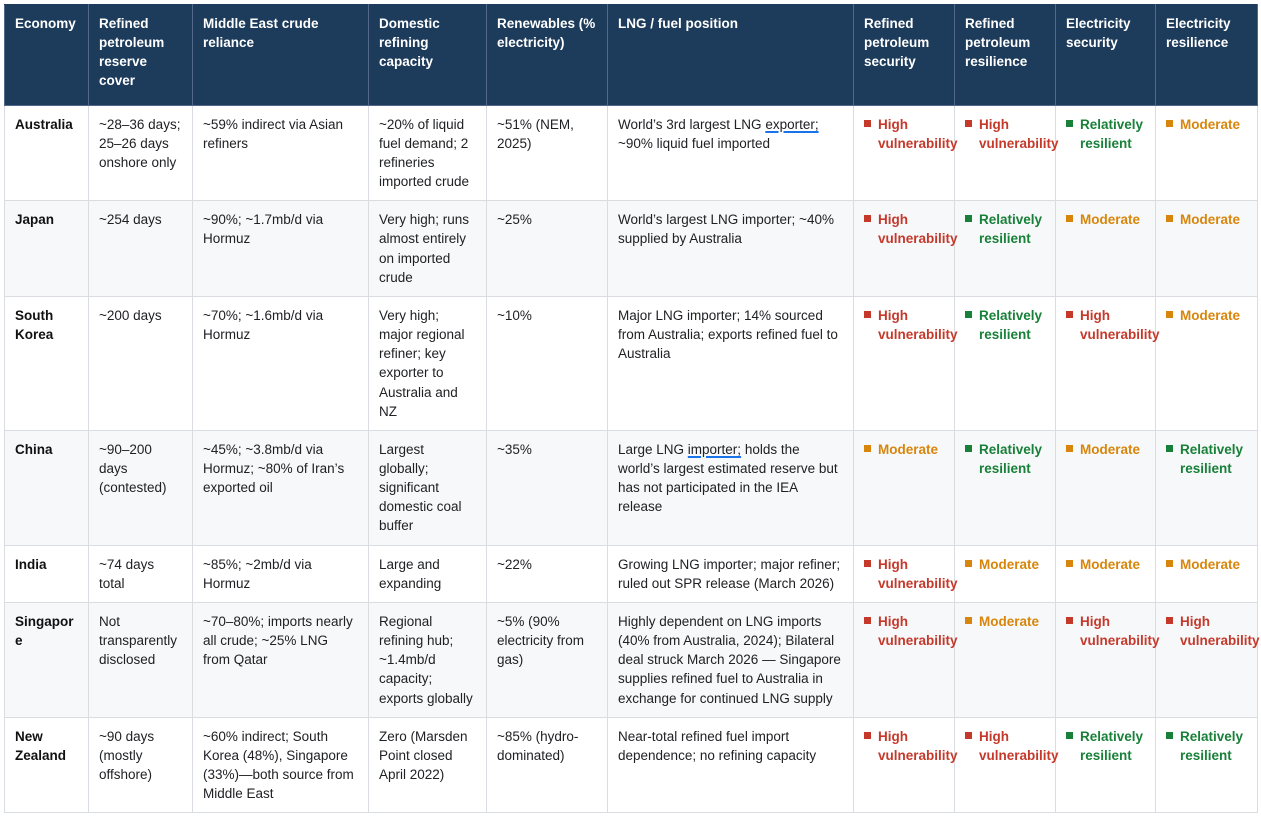 Image resolution: width=1261 pixels, height=817 pixels. I want to click on cell-renewables: ~35%, so click(547, 487).